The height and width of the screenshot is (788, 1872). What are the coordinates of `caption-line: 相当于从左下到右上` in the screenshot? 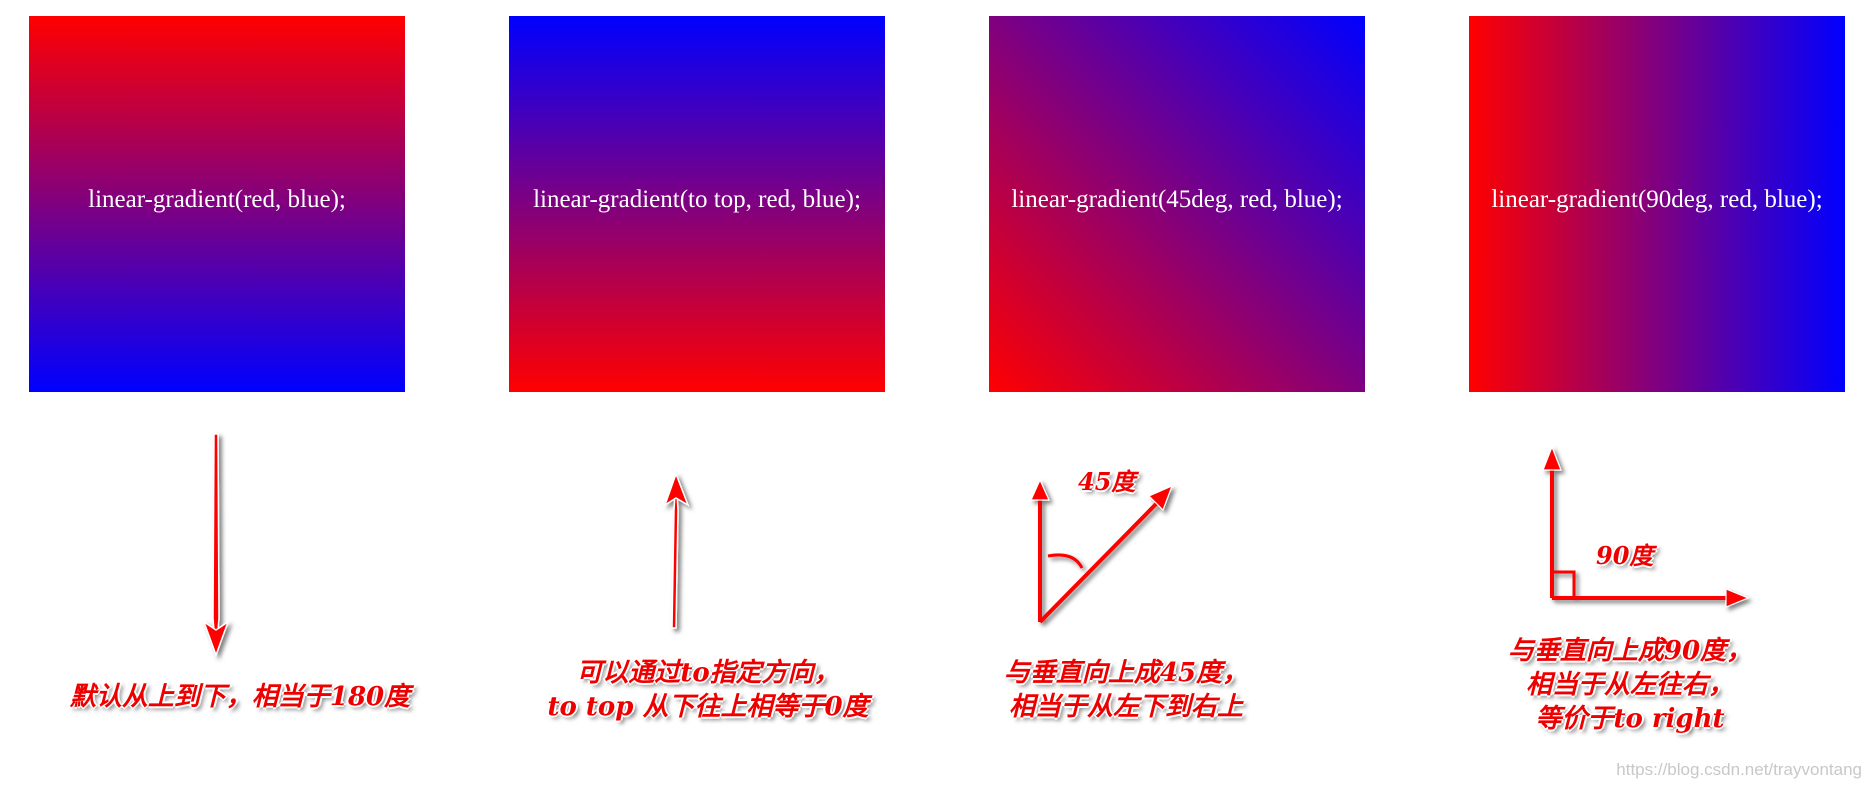 It's located at (1125, 707).